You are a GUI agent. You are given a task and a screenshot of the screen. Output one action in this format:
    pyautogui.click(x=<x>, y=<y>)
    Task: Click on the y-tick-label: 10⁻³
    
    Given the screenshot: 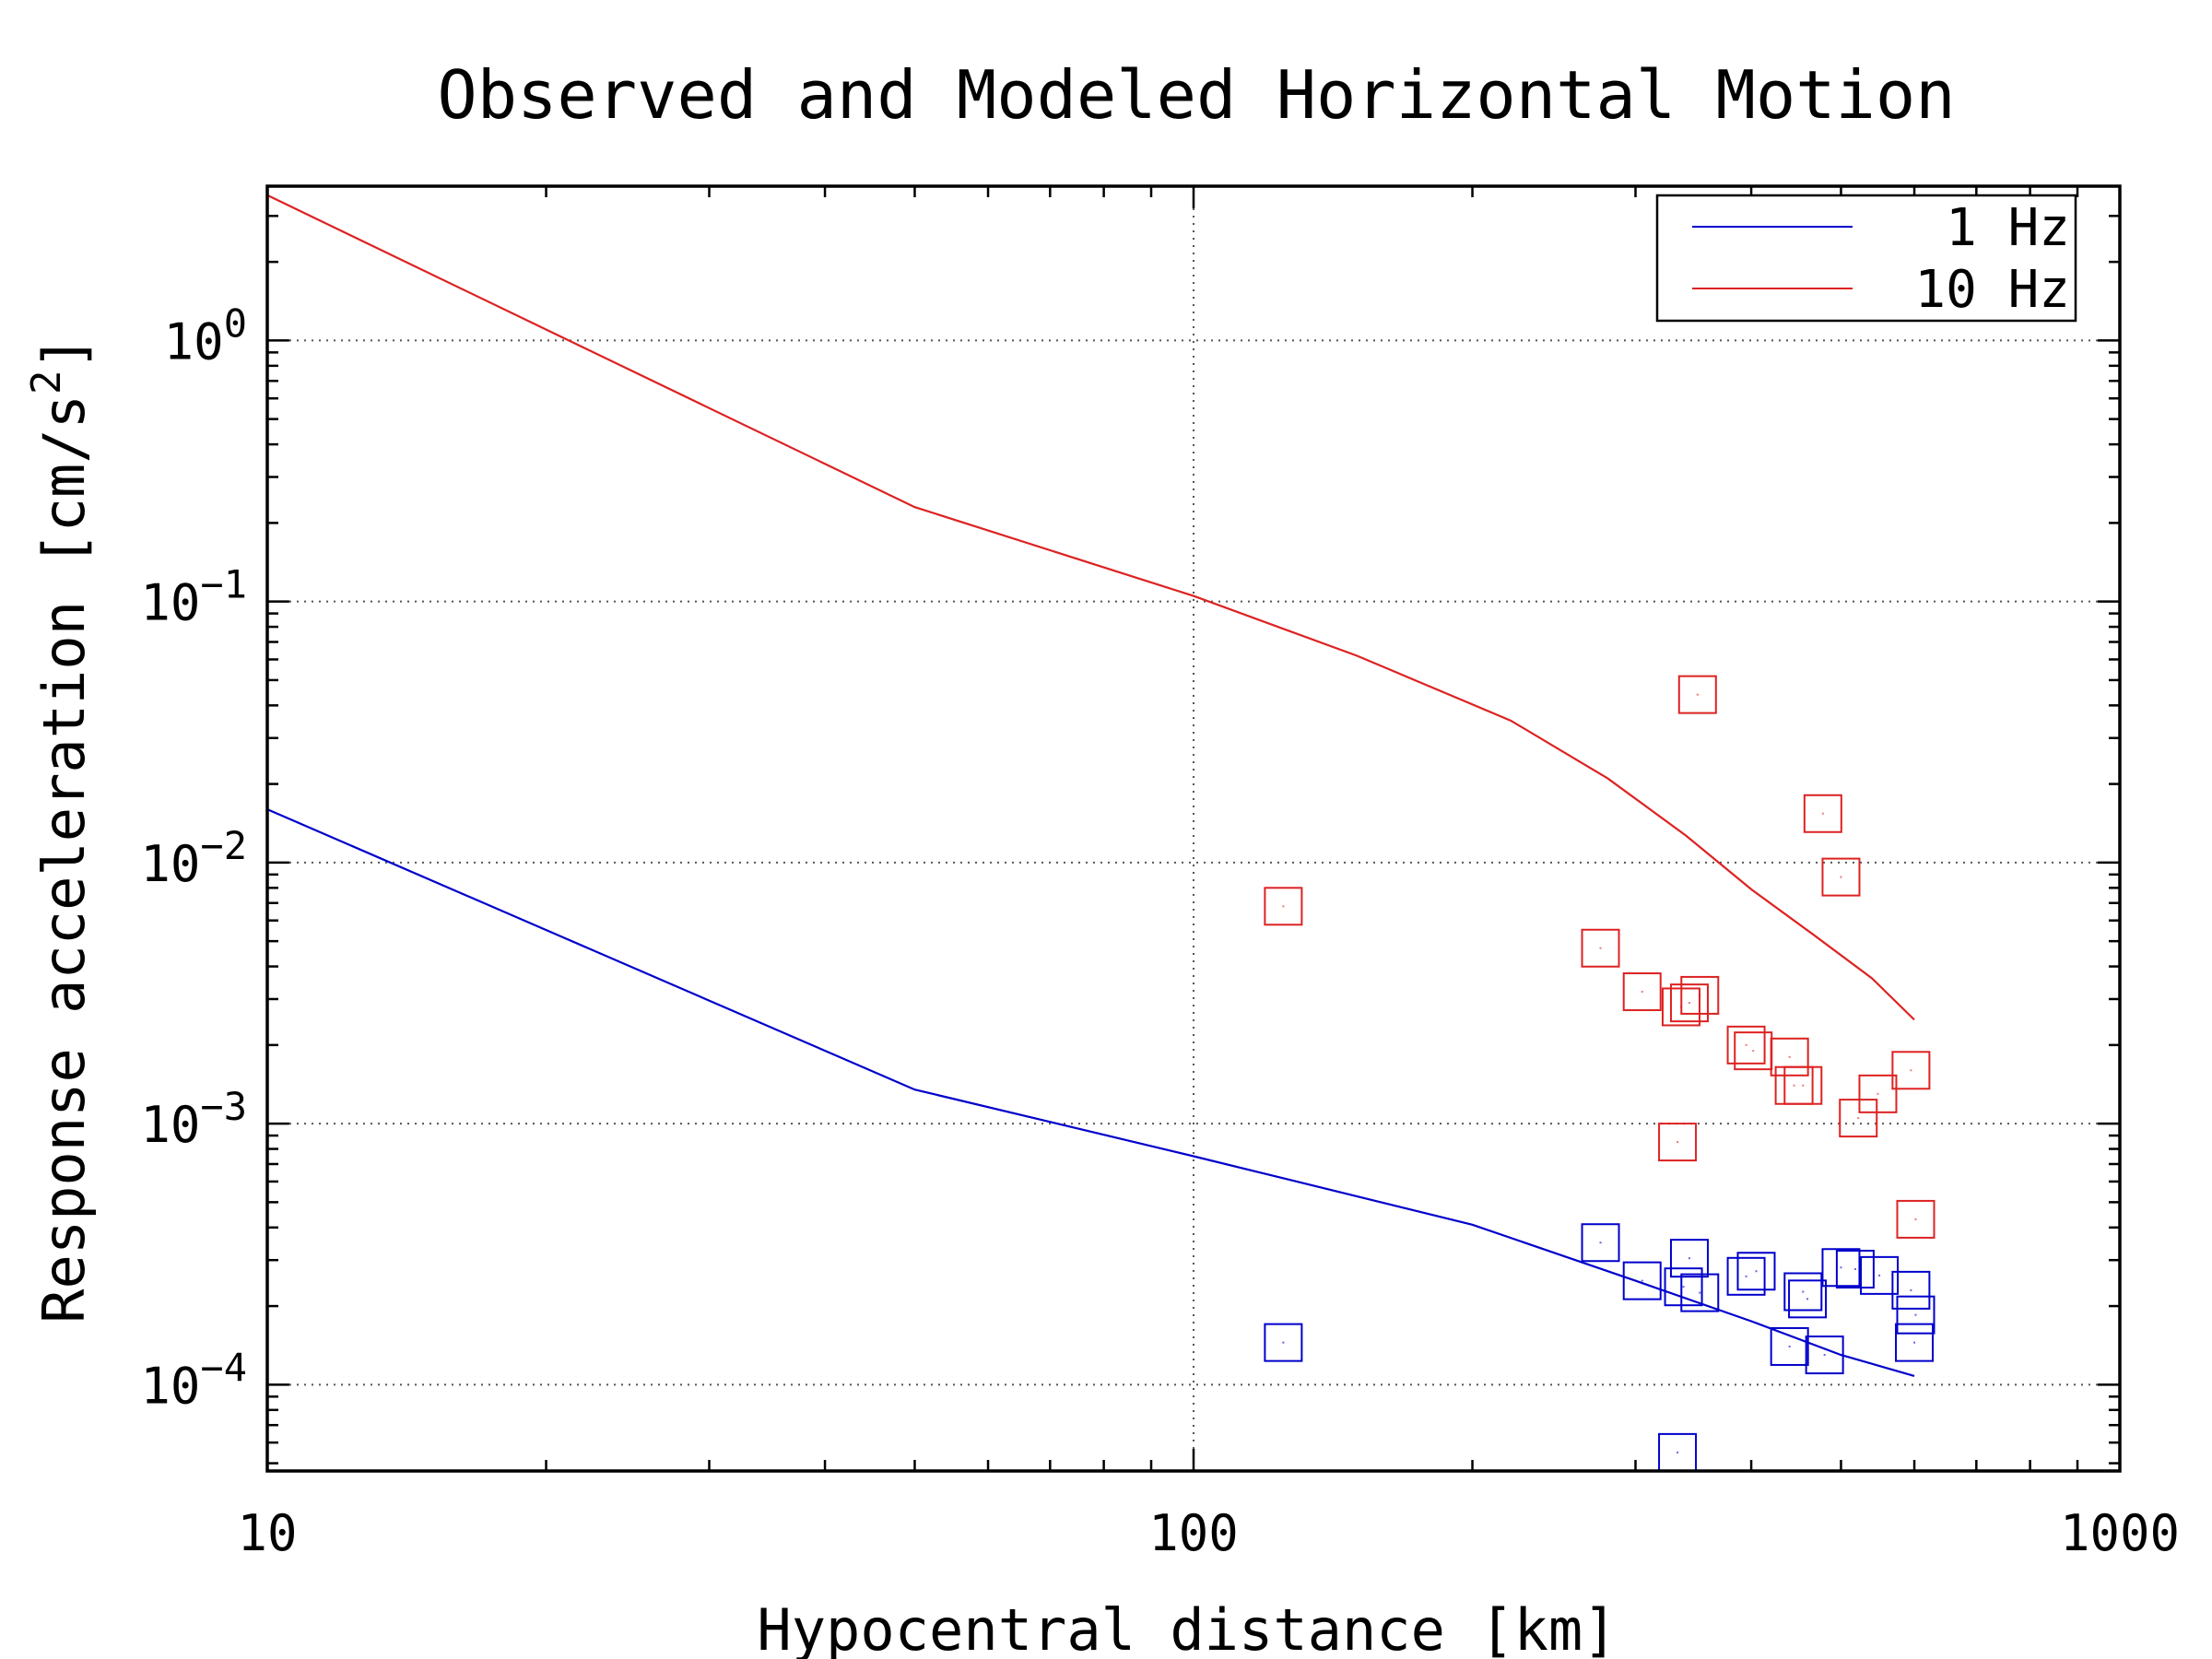 What is the action you would take?
    pyautogui.click(x=193, y=1119)
    